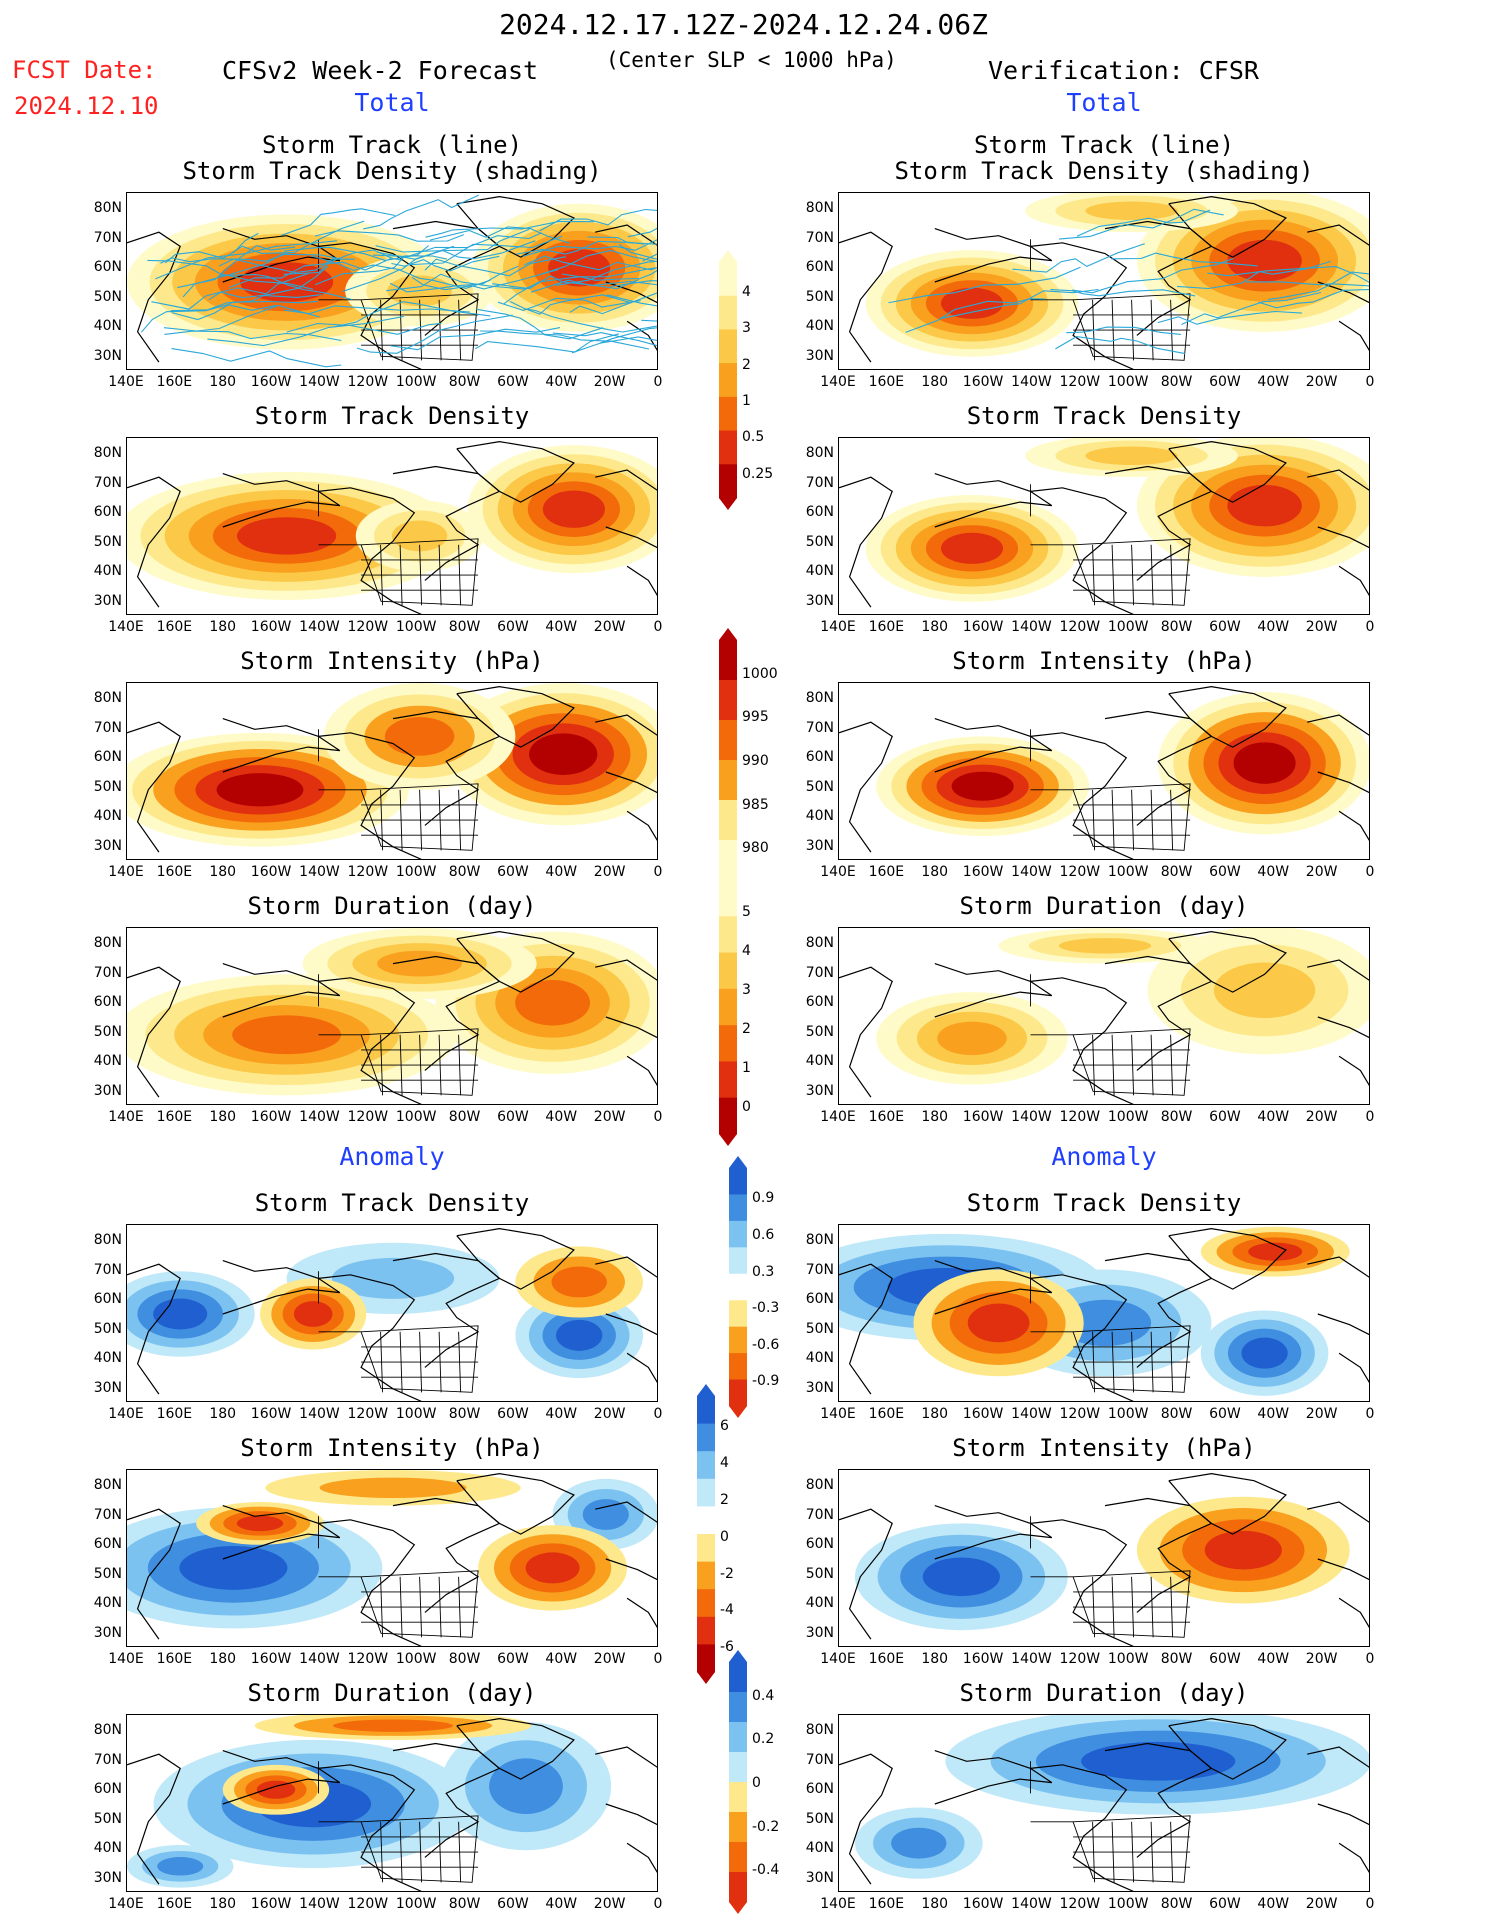 The image size is (1487, 1925). Describe the element at coordinates (746, 1106) in the screenshot. I see `duration-colorbar-label: 0` at that location.